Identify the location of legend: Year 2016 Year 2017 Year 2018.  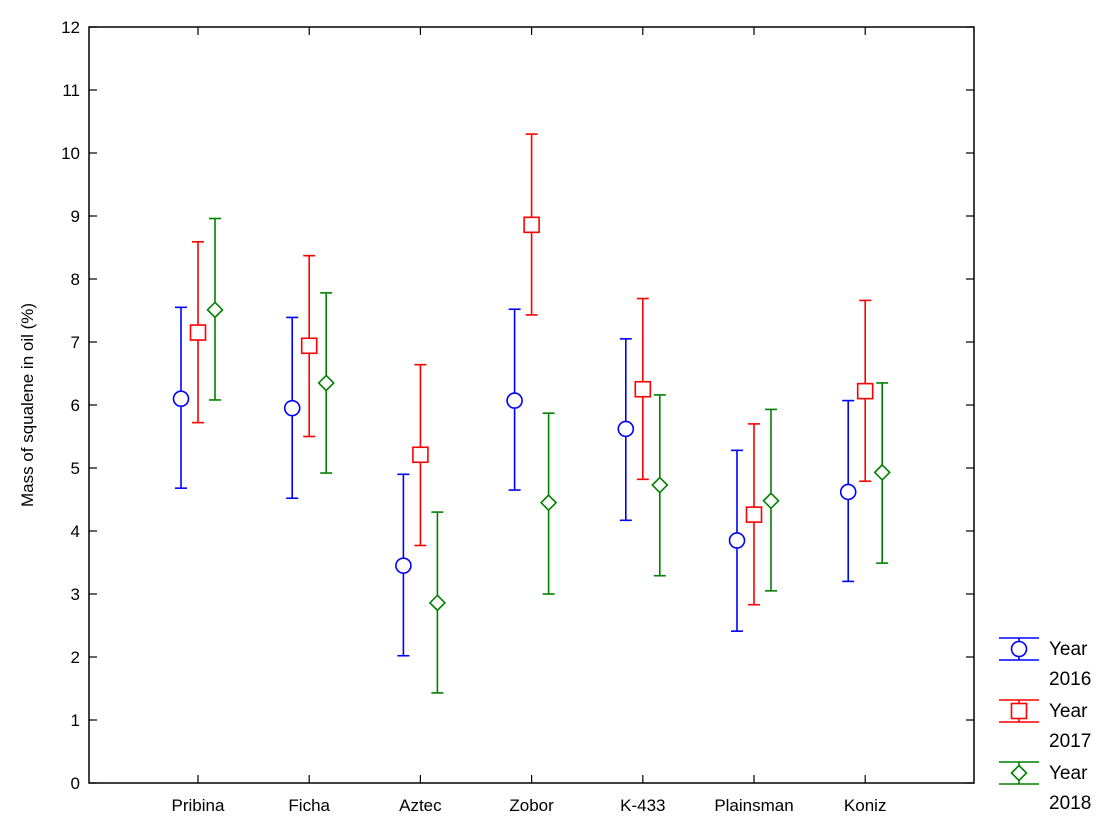
(1045, 725).